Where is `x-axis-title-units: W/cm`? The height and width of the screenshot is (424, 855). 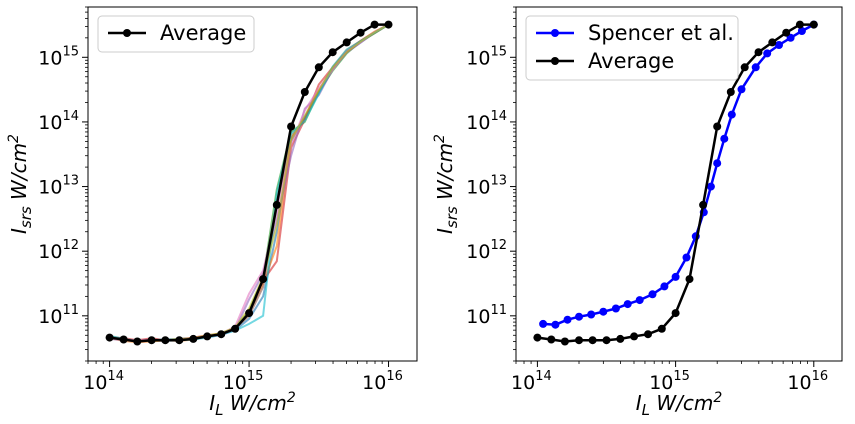
x-axis-title-units: W/cm is located at coordinates (254, 403).